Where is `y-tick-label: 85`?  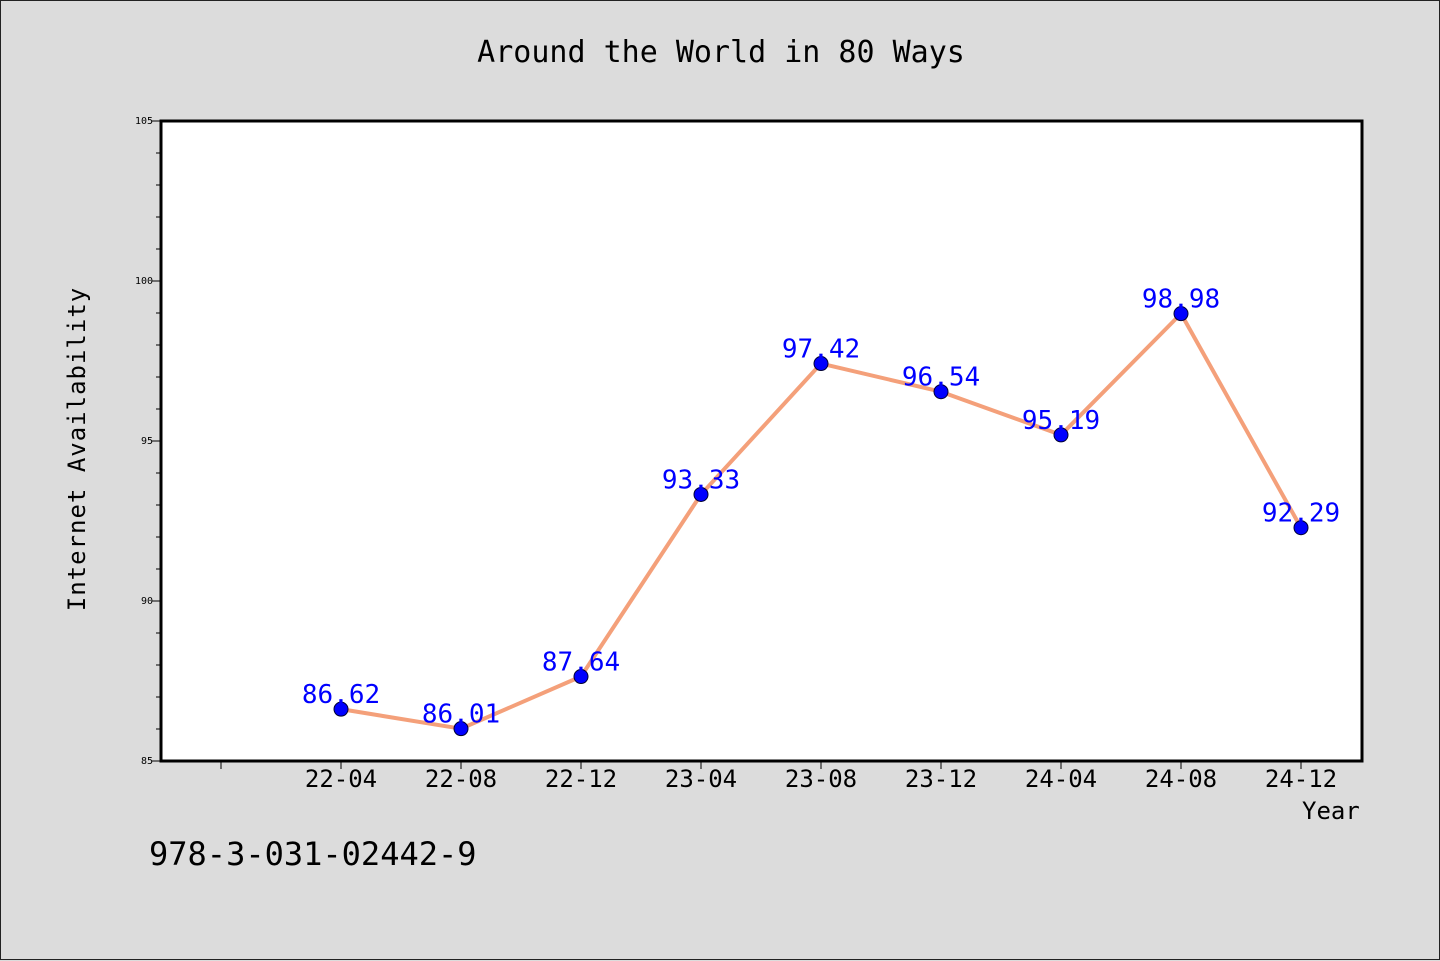
y-tick-label: 85 is located at coordinates (147, 761).